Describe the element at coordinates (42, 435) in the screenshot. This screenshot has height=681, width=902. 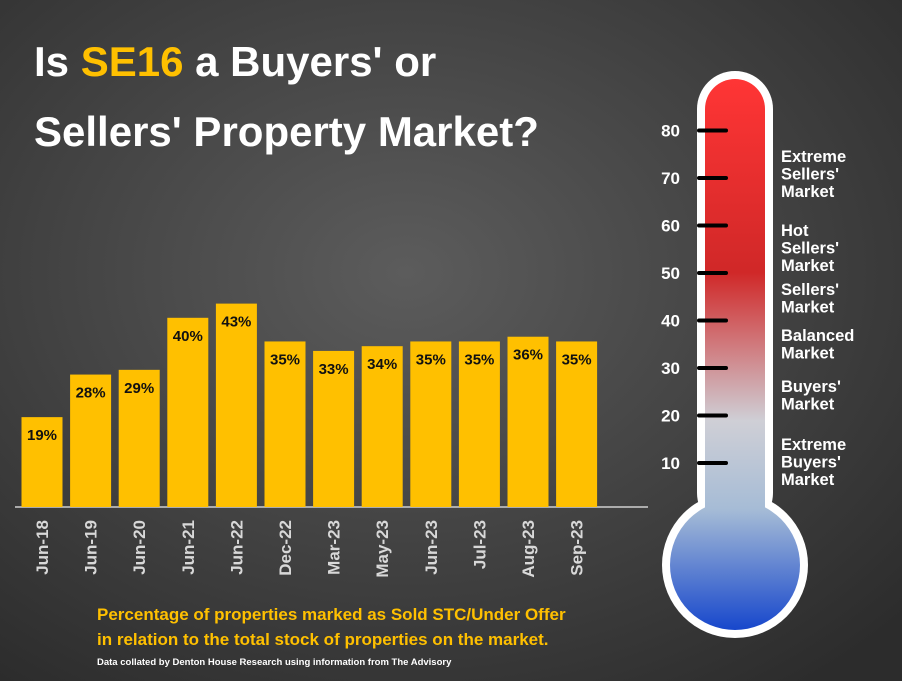
I see `value-label: 19%` at that location.